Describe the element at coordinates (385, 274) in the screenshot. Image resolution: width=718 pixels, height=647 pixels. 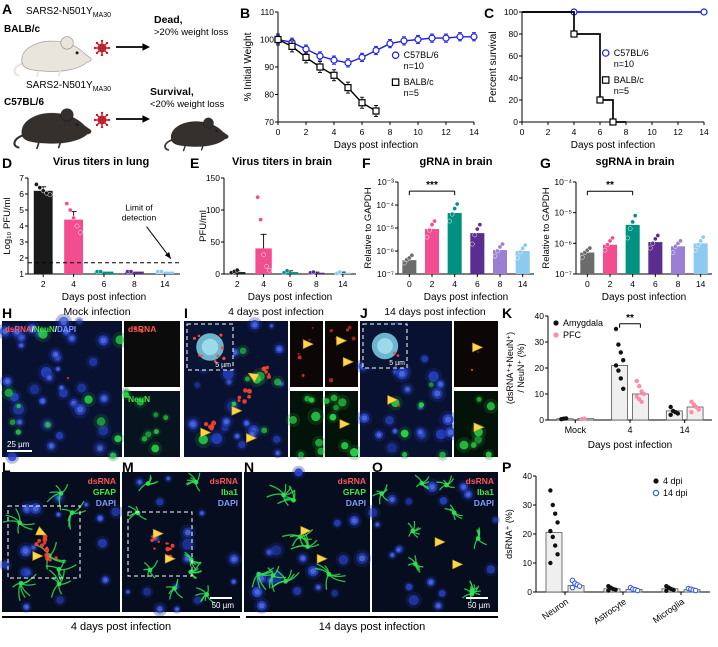
I see `svg-text: 10⁻⁷` at that location.